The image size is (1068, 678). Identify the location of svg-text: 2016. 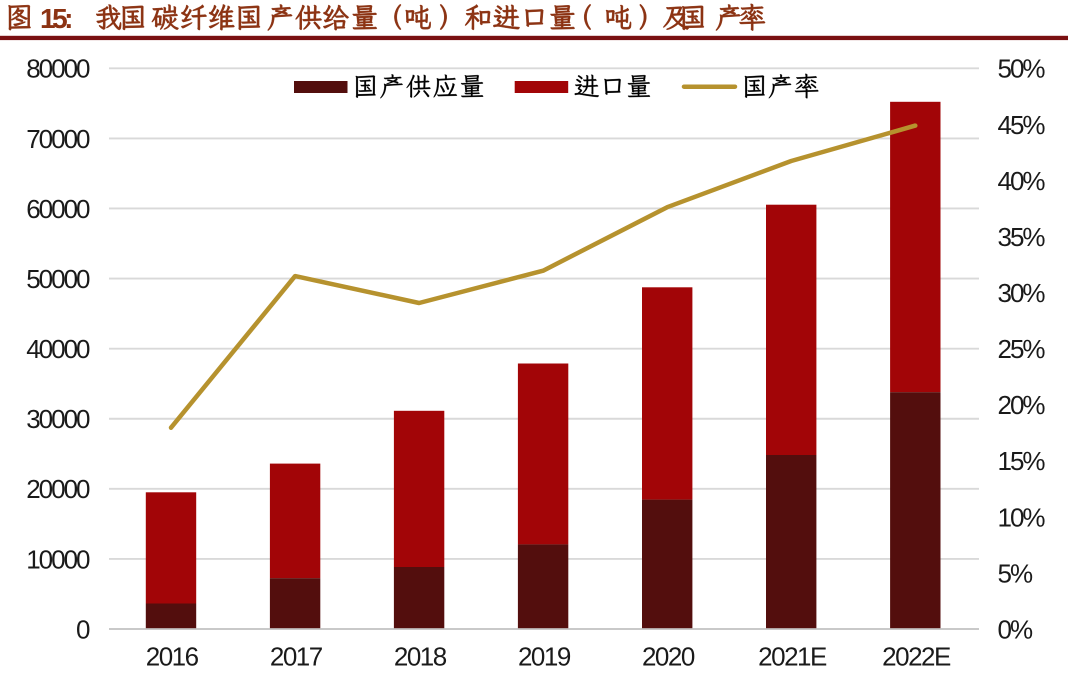
(172, 657).